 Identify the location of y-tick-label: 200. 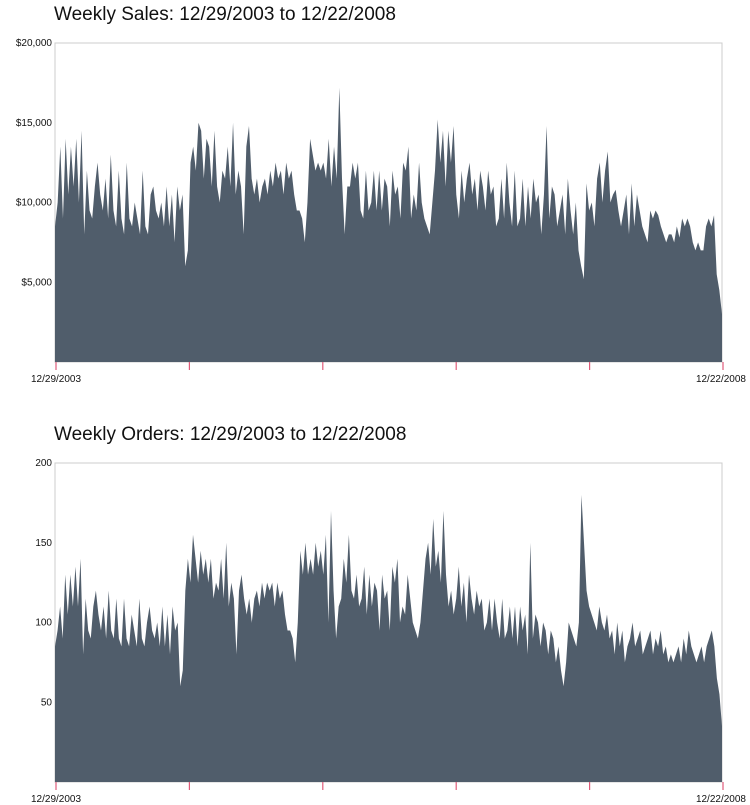
(43, 463).